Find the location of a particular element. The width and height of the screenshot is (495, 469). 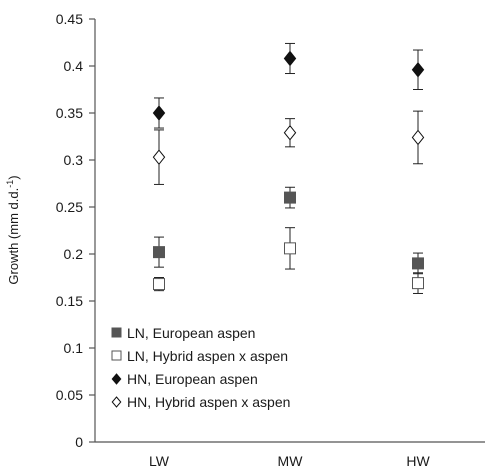

y-axis-label-close: ) is located at coordinates (13, 177).